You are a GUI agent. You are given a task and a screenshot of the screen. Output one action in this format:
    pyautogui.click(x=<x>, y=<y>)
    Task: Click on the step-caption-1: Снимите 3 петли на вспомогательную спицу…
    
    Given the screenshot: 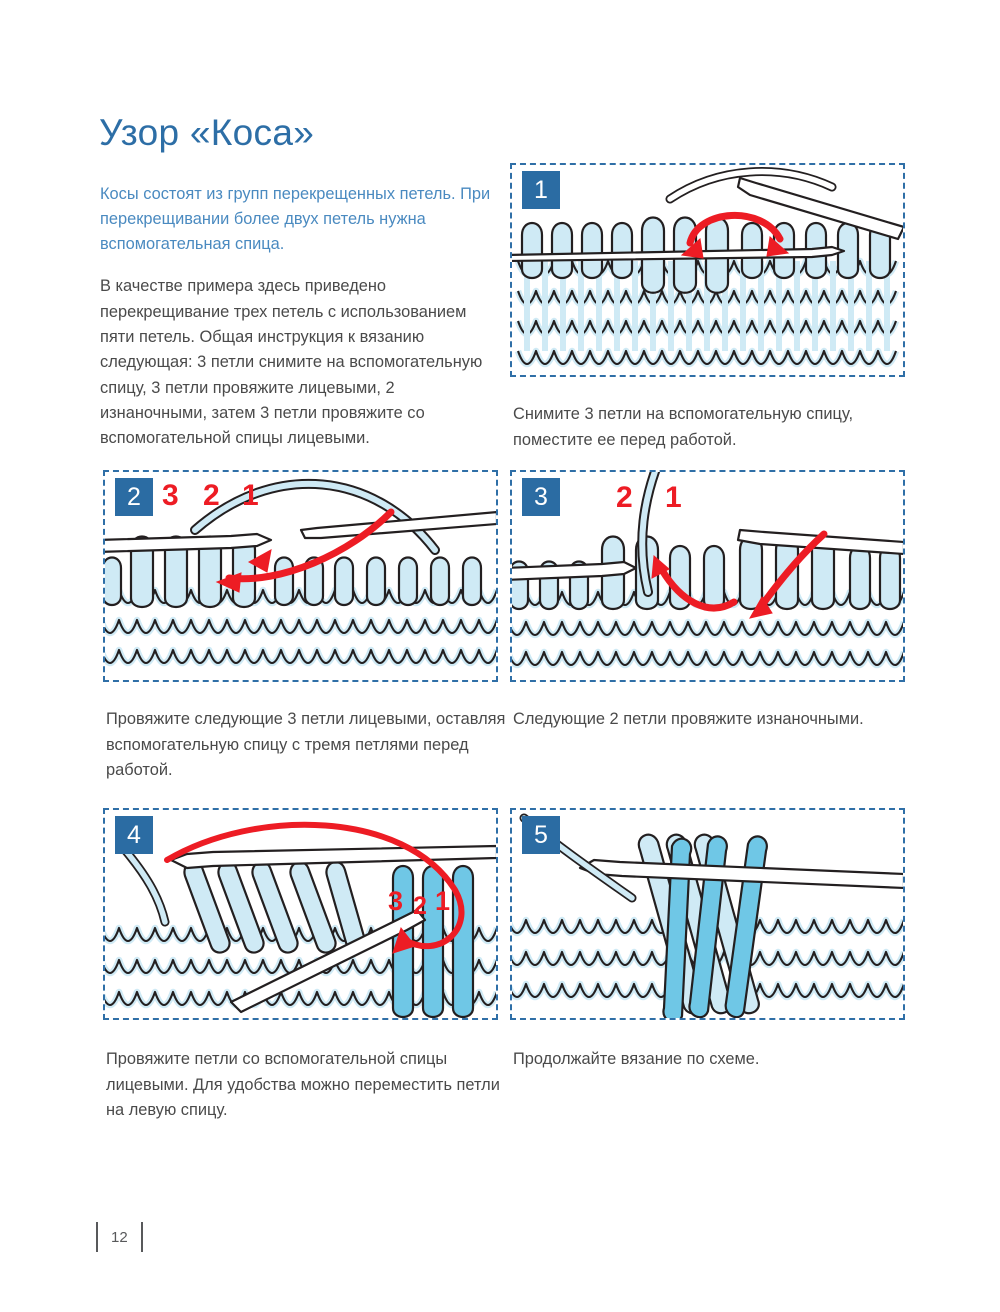 What is the action you would take?
    pyautogui.click(x=683, y=427)
    